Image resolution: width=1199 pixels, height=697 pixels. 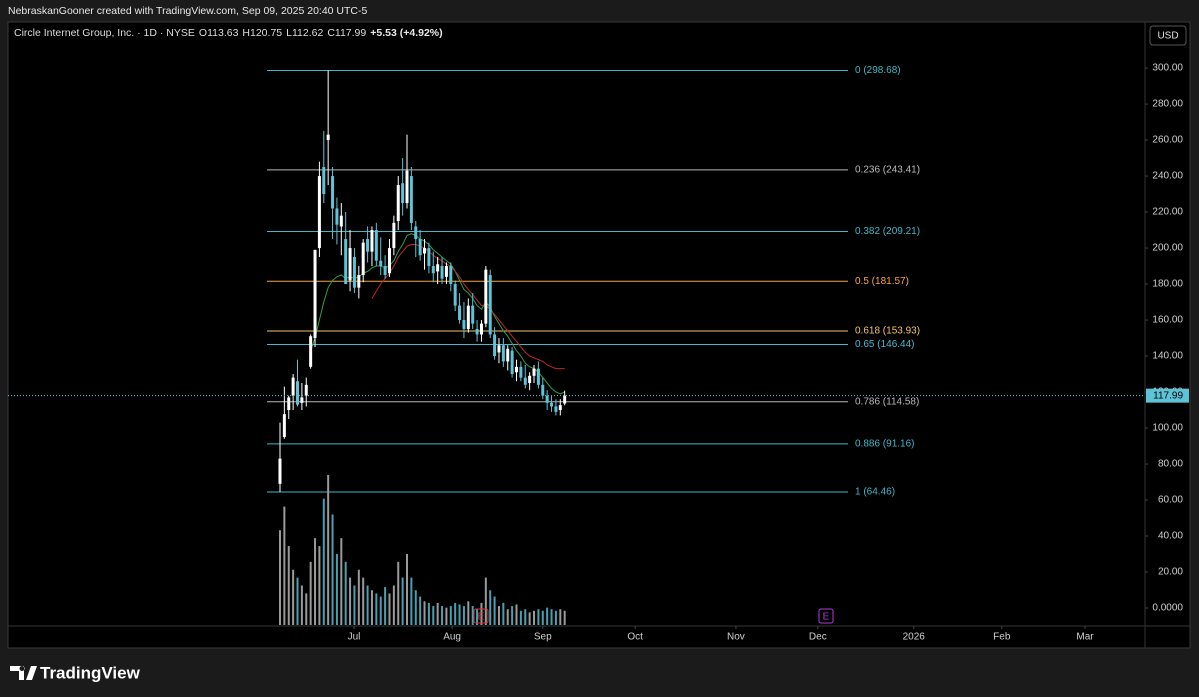 What do you see at coordinates (818, 637) in the screenshot?
I see `x-tick-label: Dec` at bounding box center [818, 637].